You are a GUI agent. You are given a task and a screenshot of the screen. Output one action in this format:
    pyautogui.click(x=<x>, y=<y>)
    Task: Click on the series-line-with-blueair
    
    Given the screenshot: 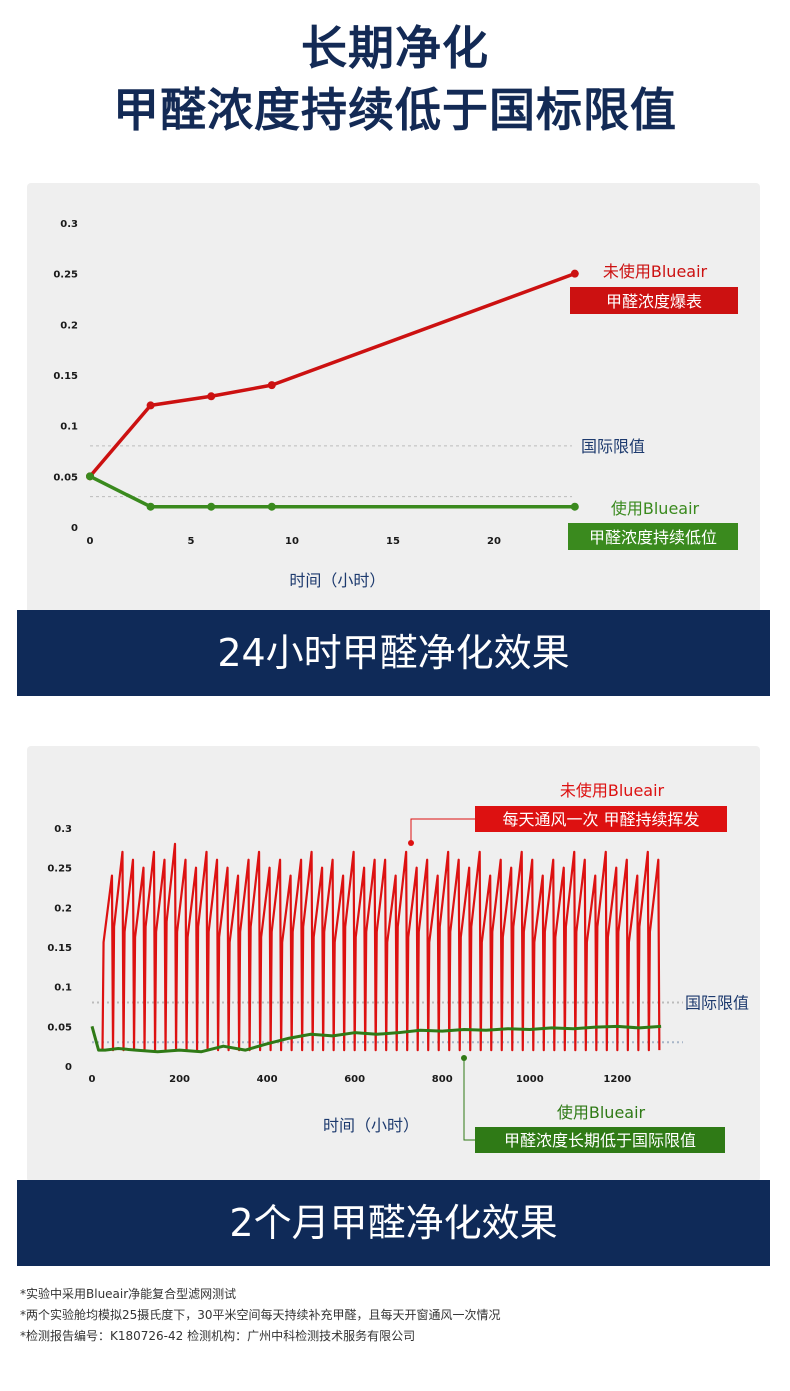 What is the action you would take?
    pyautogui.click(x=376, y=1039)
    